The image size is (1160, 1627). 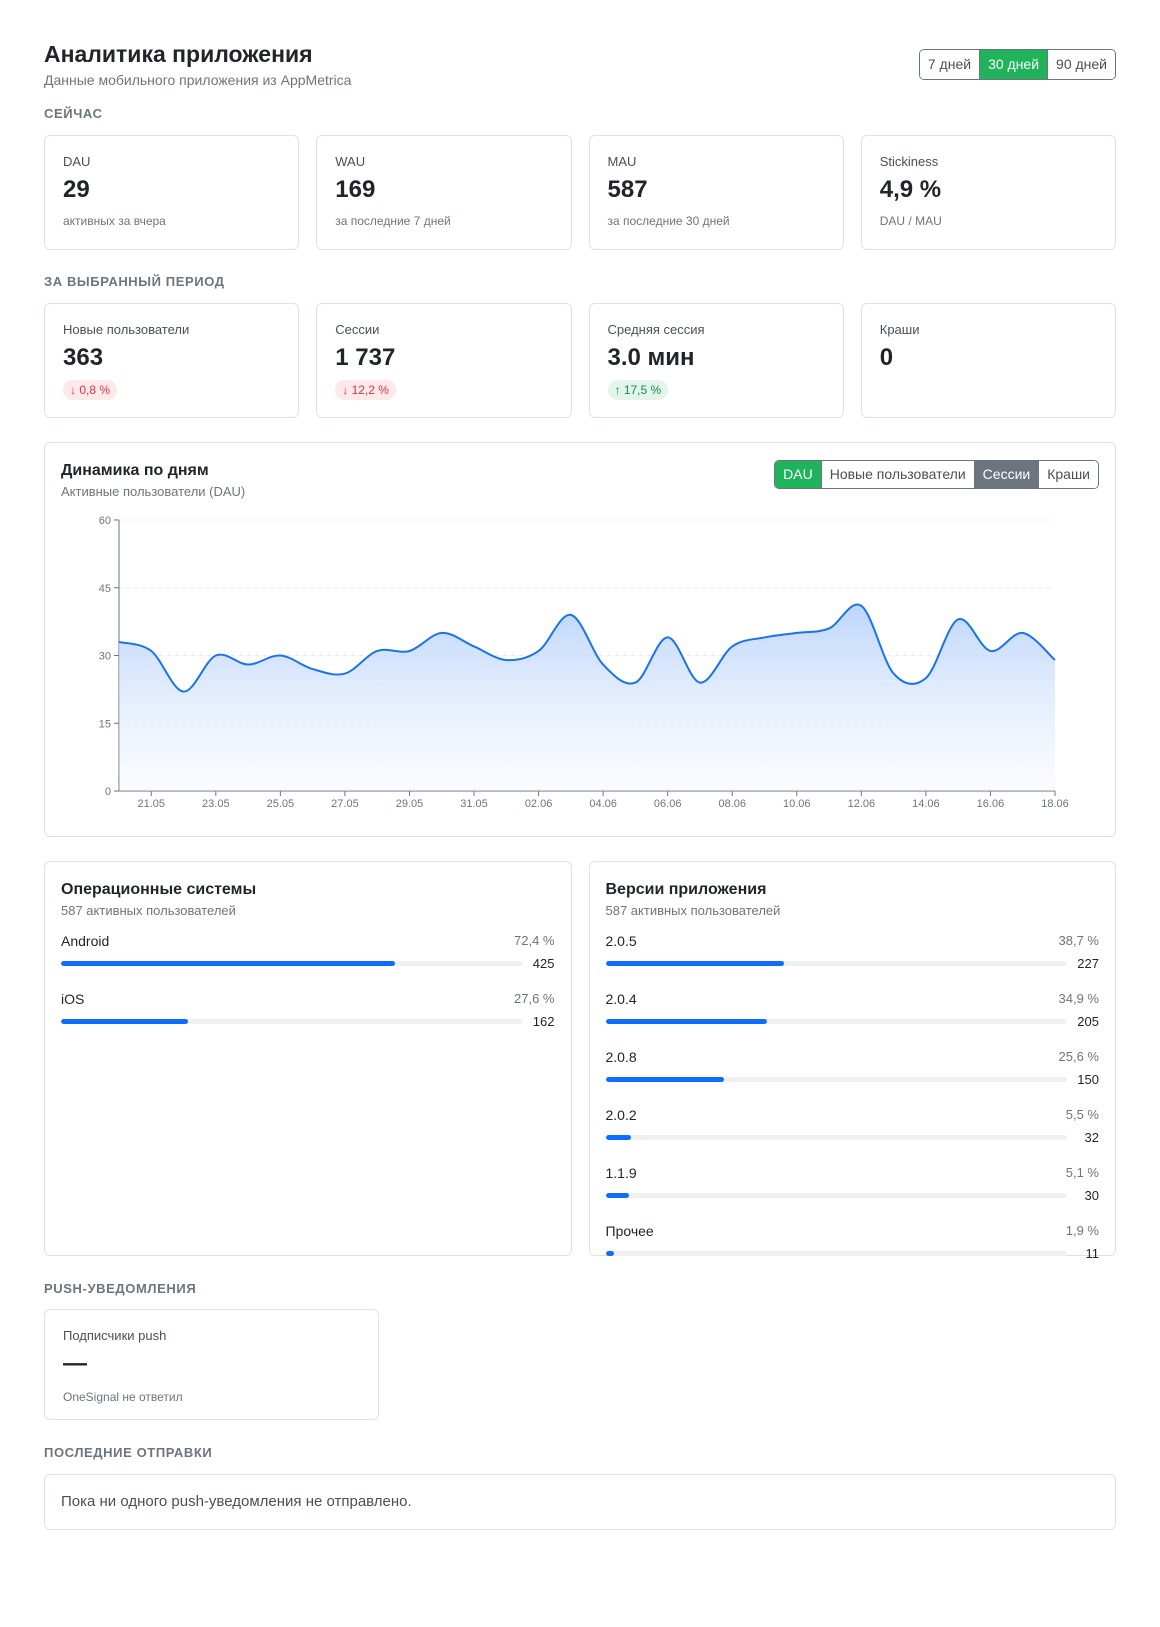 I want to click on os-subtitle: 587 активных пользователей, so click(x=148, y=910).